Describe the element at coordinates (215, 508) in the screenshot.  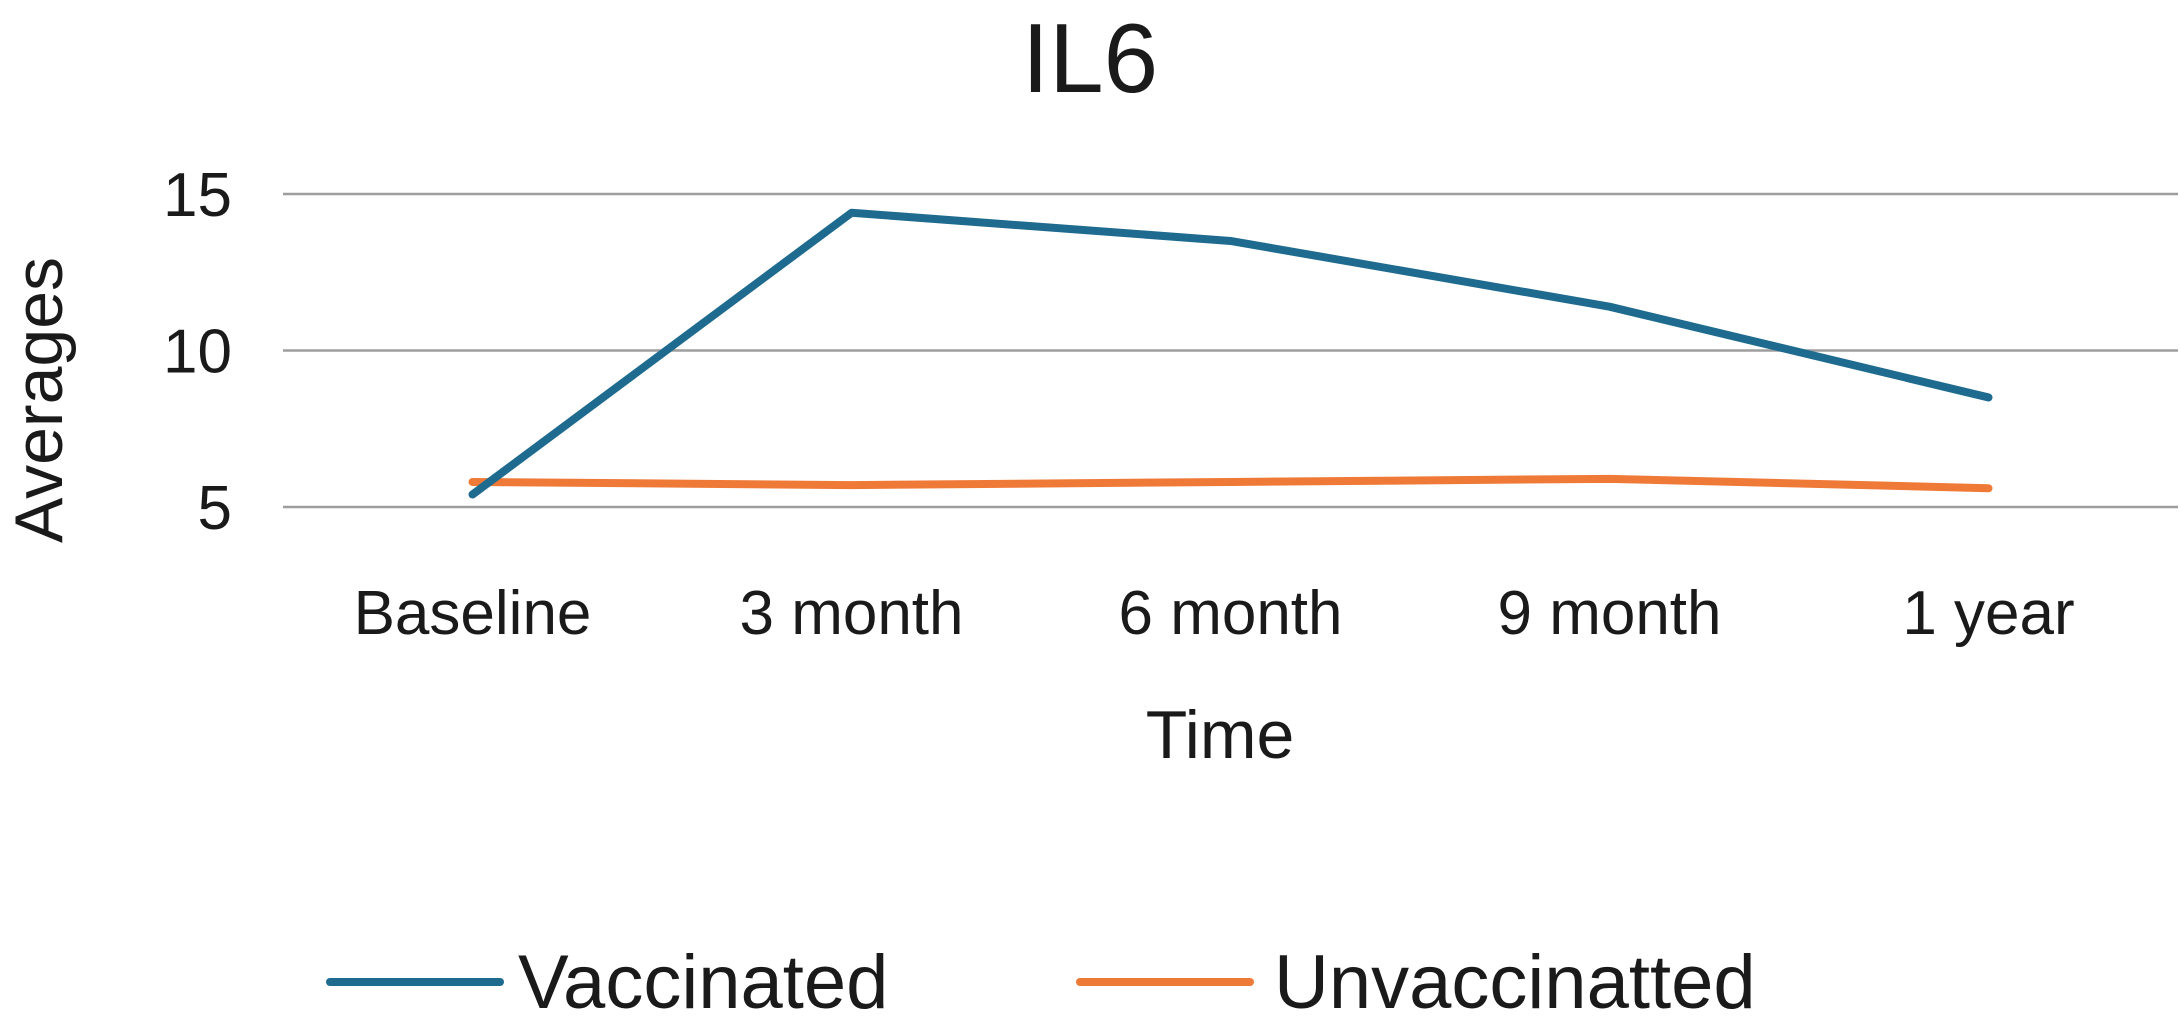
I see `y-tick-label: 5` at that location.